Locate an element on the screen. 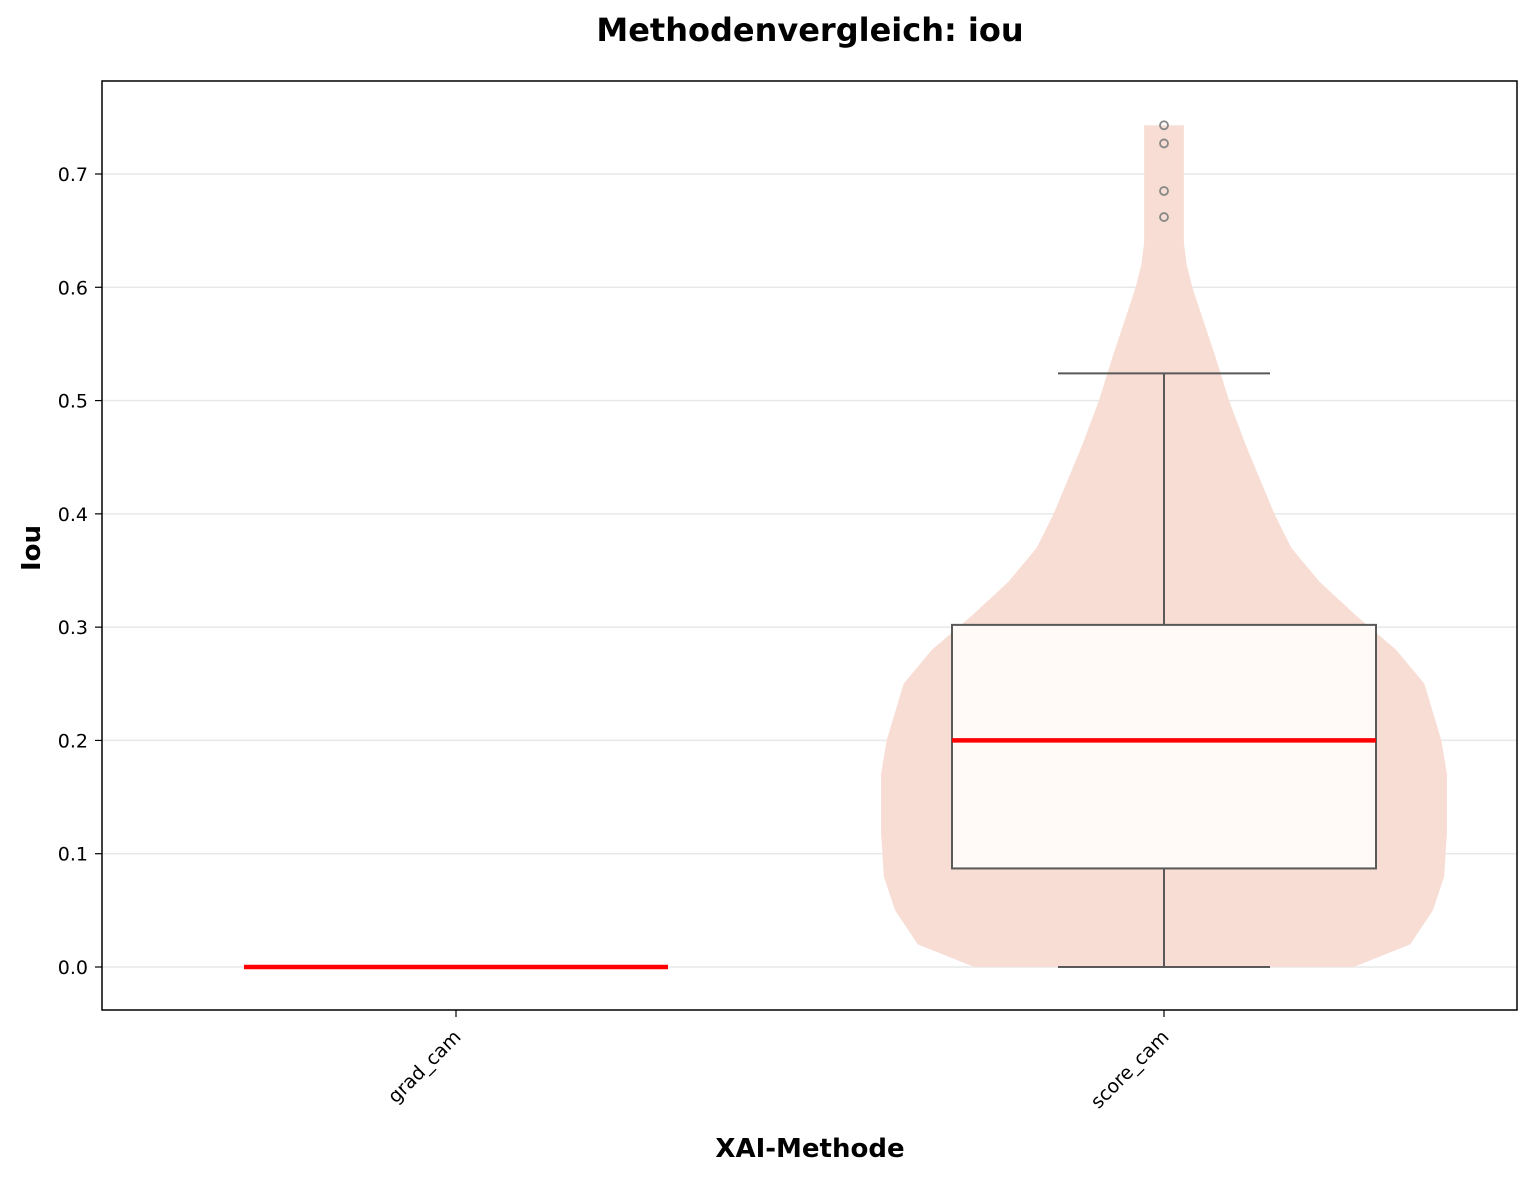 The image size is (1532, 1178). y-tick-label: 0.4 is located at coordinates (73, 515).